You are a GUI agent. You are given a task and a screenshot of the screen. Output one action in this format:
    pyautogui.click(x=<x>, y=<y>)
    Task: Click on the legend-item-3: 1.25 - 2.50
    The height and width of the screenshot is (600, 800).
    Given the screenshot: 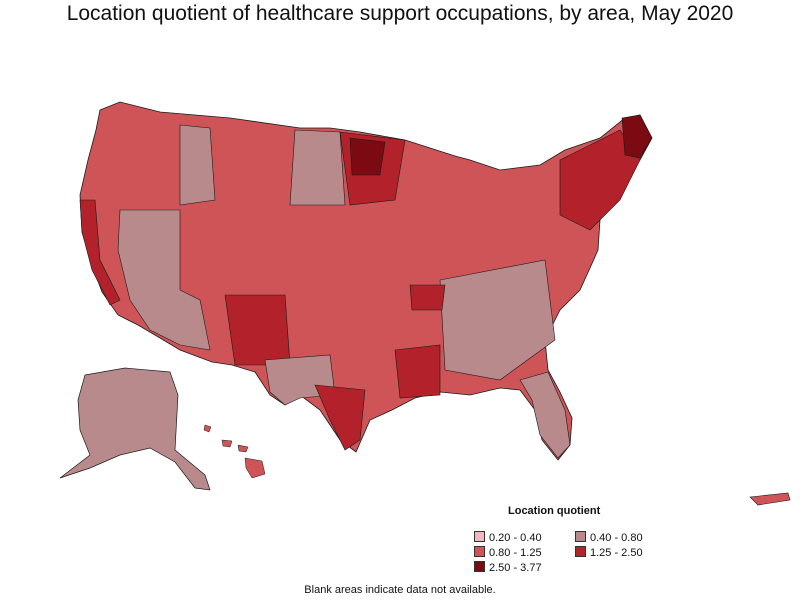 What is the action you would take?
    pyautogui.click(x=609, y=553)
    